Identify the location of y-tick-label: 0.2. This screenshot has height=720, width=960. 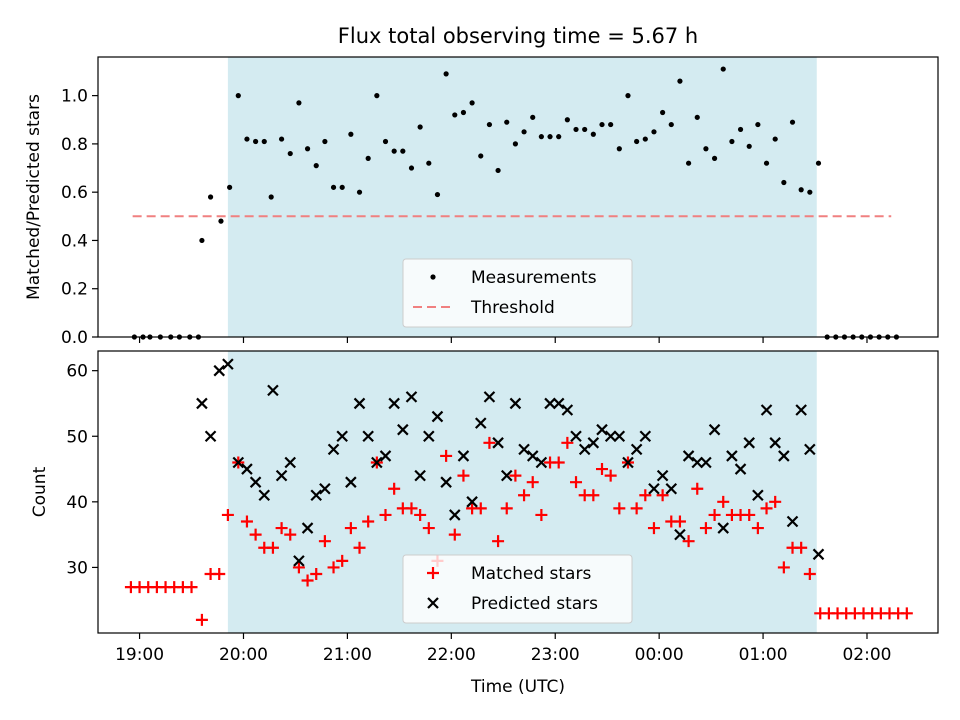
(74, 290).